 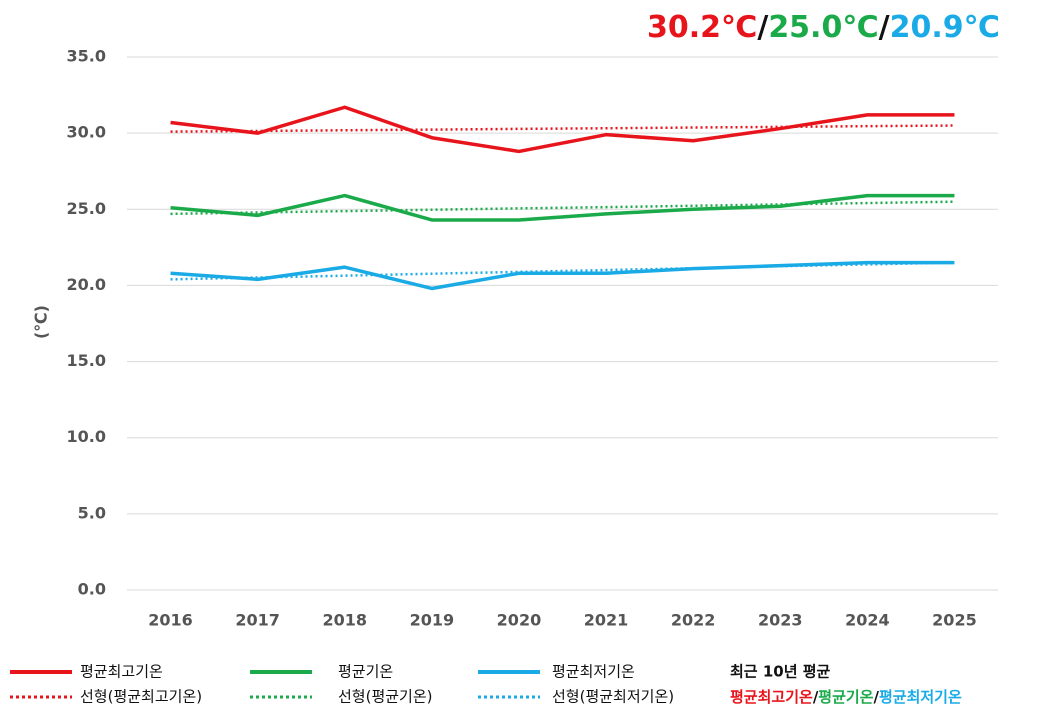 I want to click on y-tick-label: 15.0, so click(x=86, y=360).